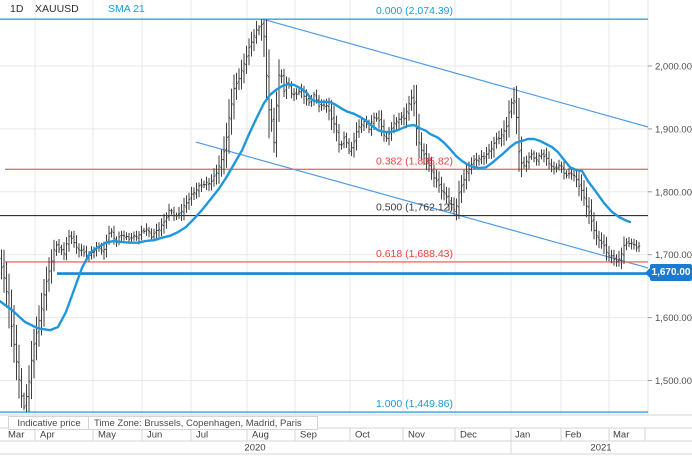 Image resolution: width=692 pixels, height=456 pixels. Describe the element at coordinates (47, 435) in the screenshot. I see `month-label: Apr` at that location.